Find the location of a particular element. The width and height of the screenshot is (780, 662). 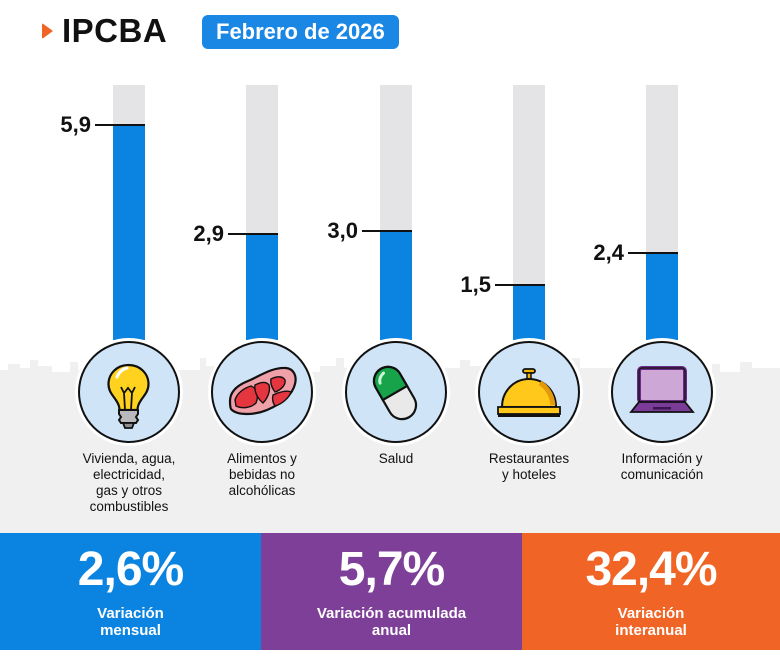

stat-label: Variación interanual is located at coordinates (651, 622).